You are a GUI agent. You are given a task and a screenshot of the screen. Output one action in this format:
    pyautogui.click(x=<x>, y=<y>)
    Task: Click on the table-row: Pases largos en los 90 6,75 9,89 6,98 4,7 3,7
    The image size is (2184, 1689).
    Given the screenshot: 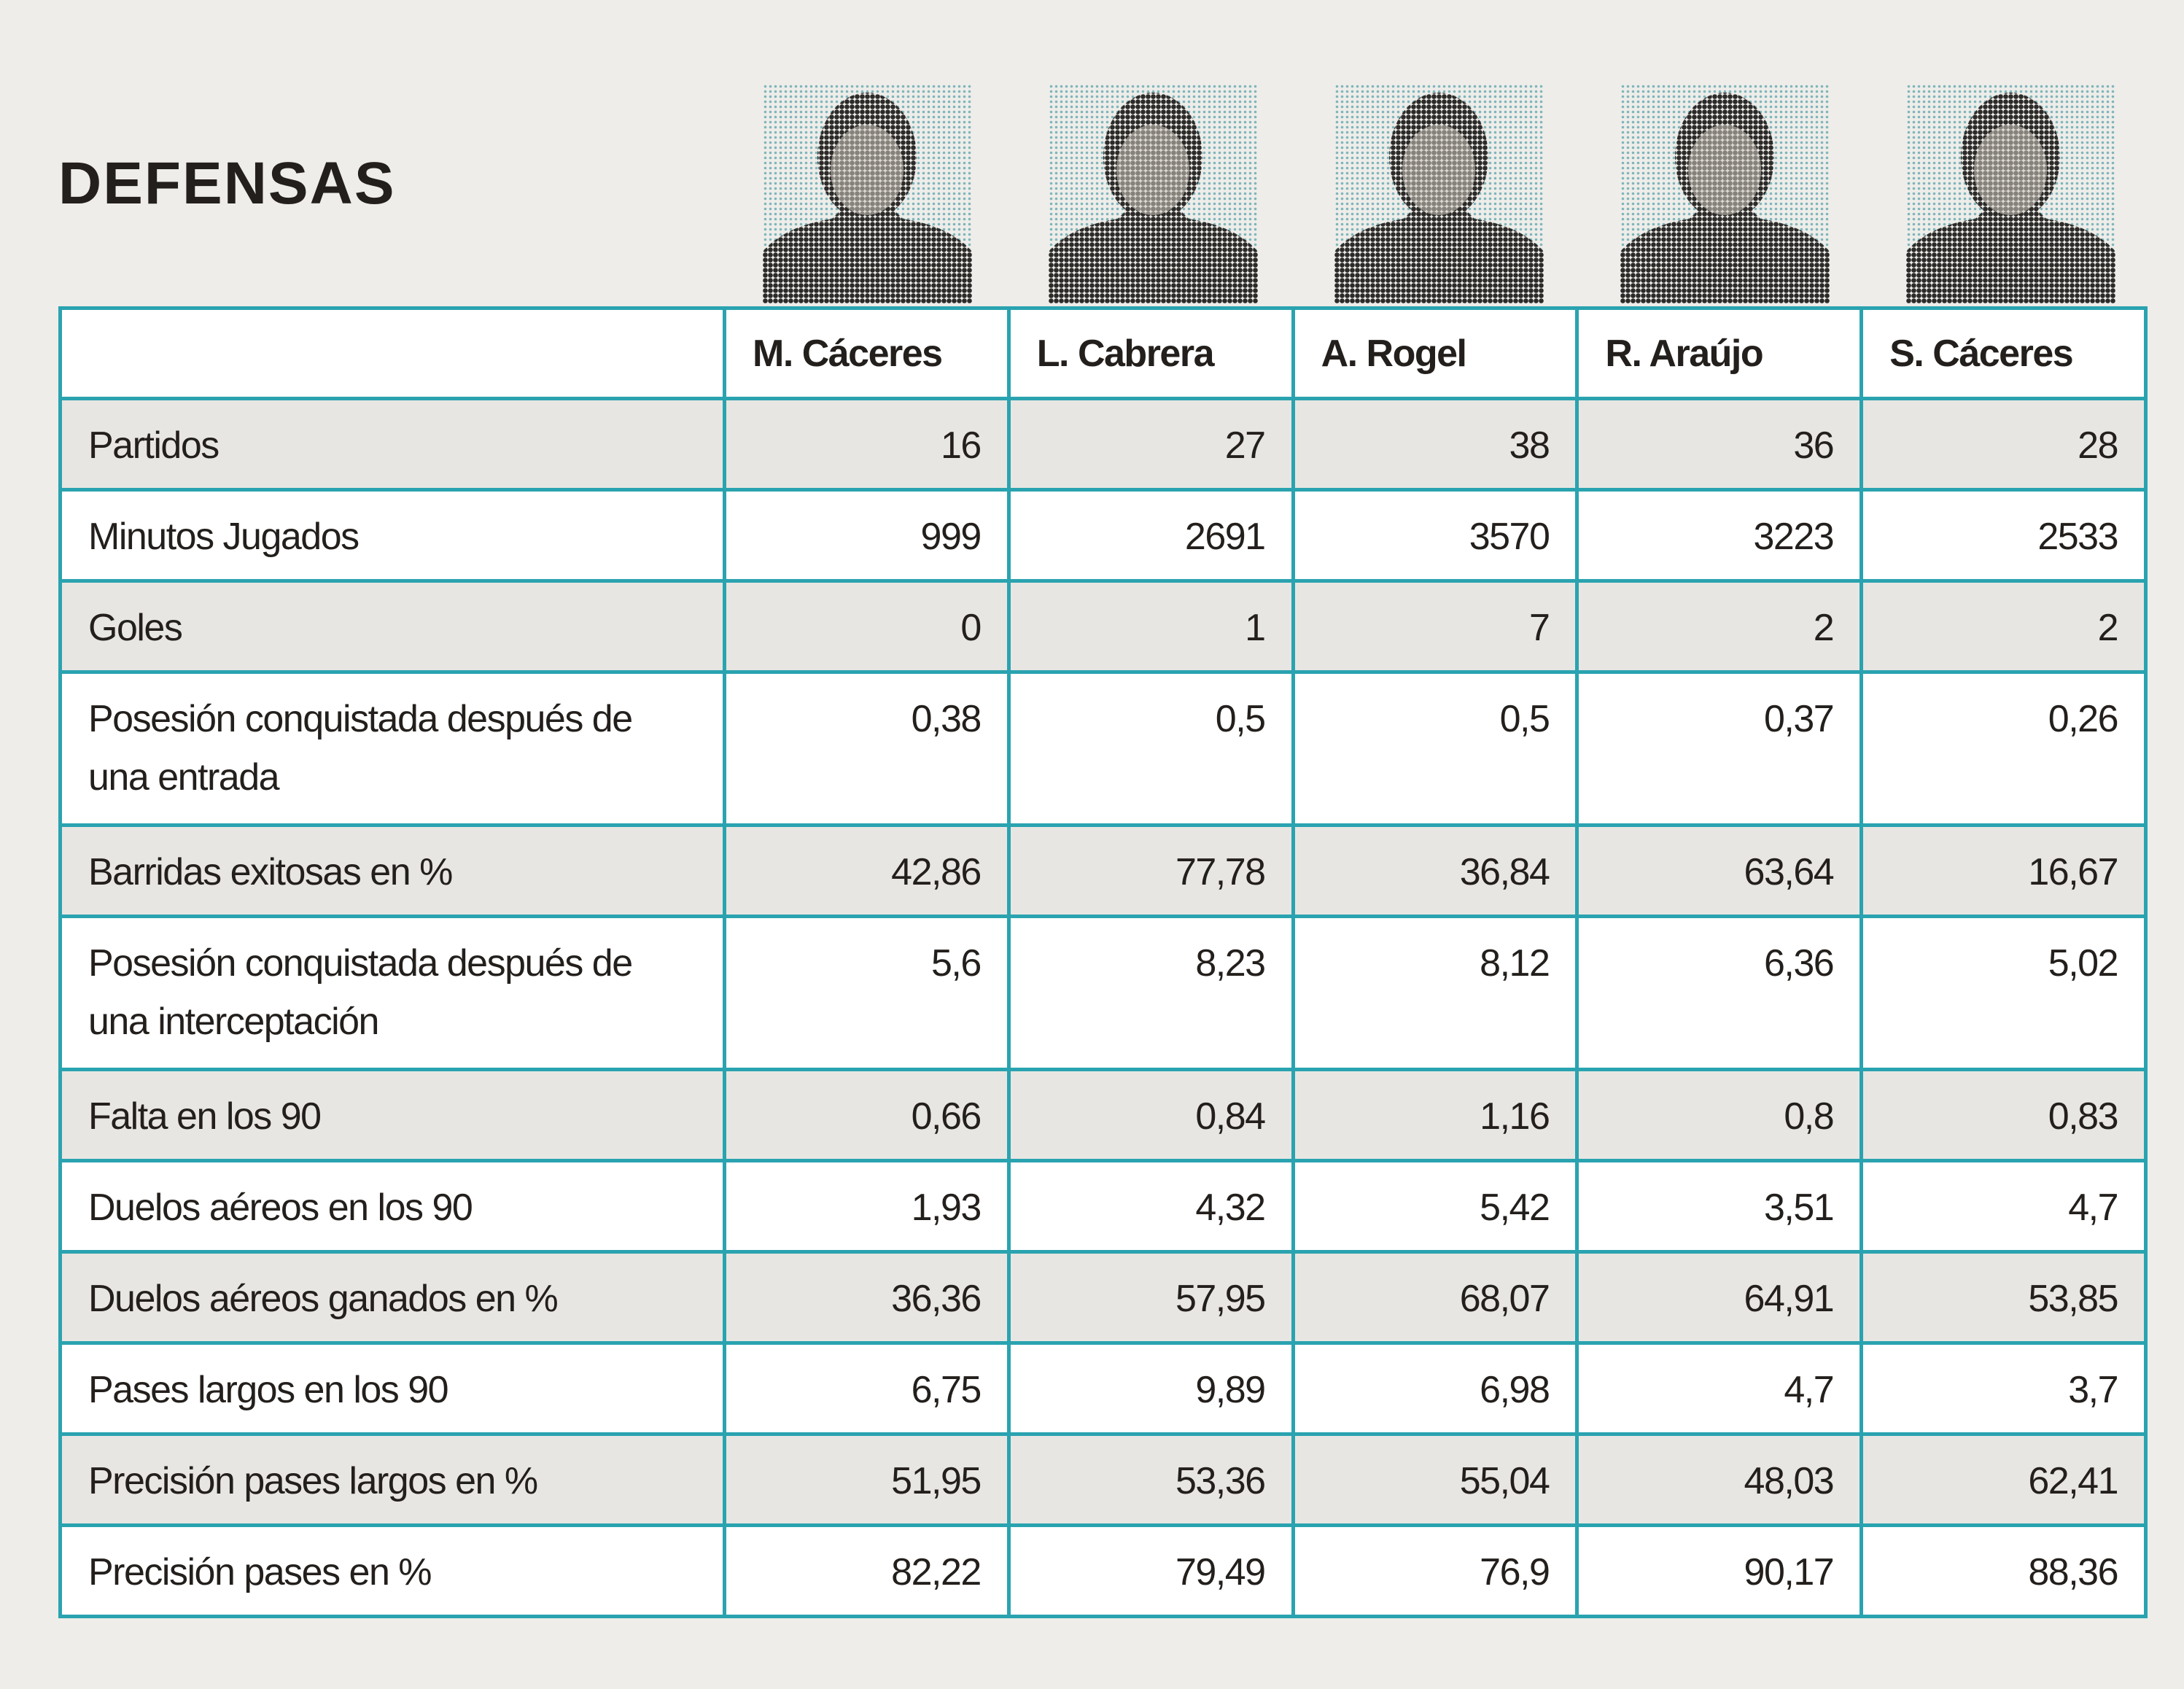 What is the action you would take?
    pyautogui.click(x=1103, y=1388)
    